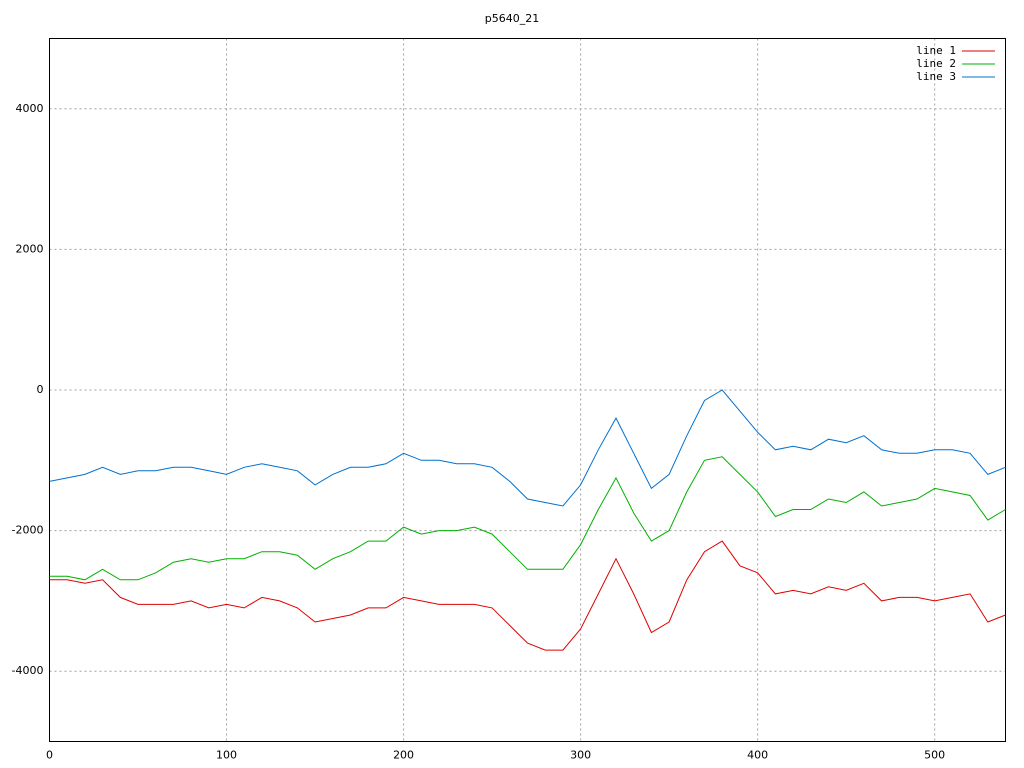 The image size is (1024, 768). I want to click on legend-label: line 2, so click(936, 63).